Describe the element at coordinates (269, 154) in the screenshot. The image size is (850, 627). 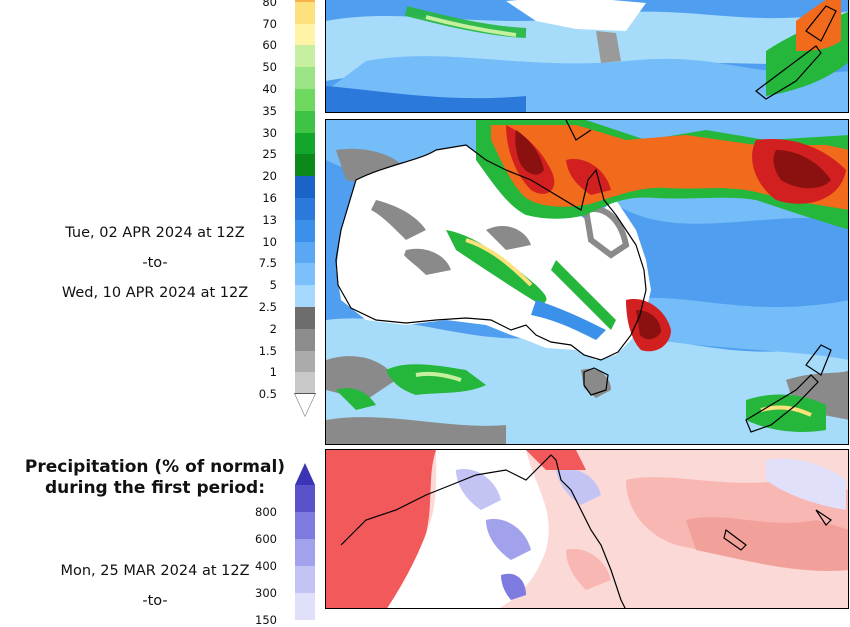
I see `legend-tick-label: 25` at that location.